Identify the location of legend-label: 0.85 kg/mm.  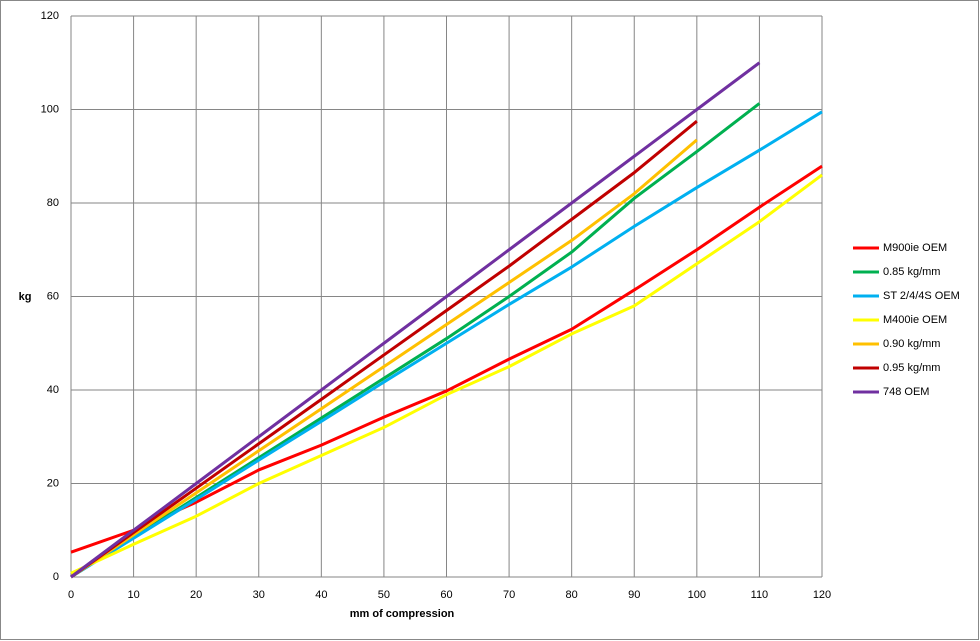
(911, 272).